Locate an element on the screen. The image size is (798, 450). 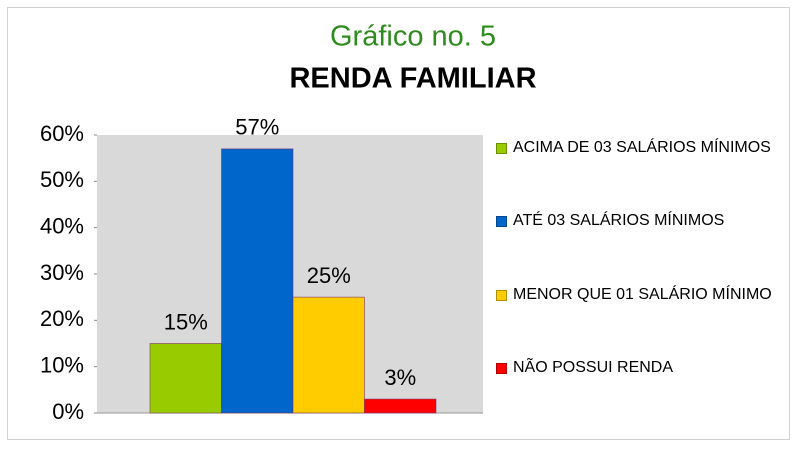
legend-item: ATÉ 03 SALÁRIOS MÍNIMOS is located at coordinates (638, 221).